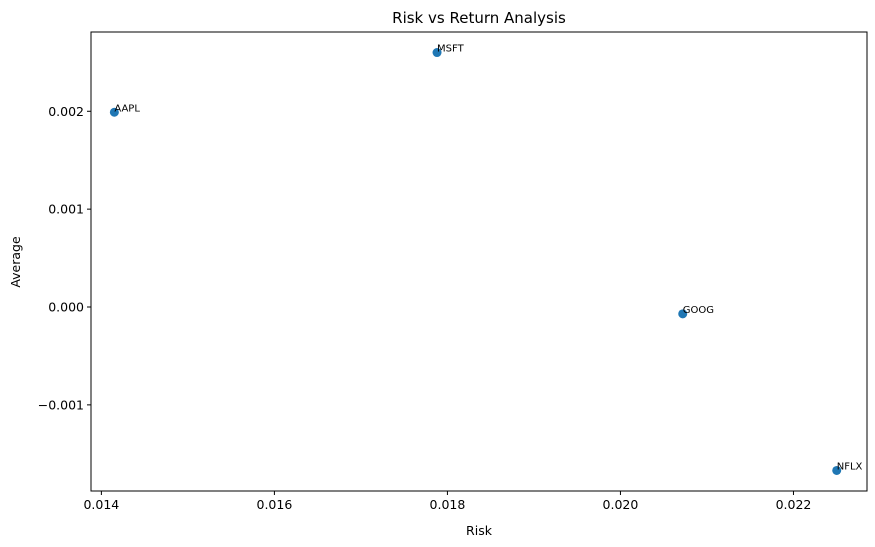 The width and height of the screenshot is (875, 547). I want to click on data-point-goog, so click(683, 314).